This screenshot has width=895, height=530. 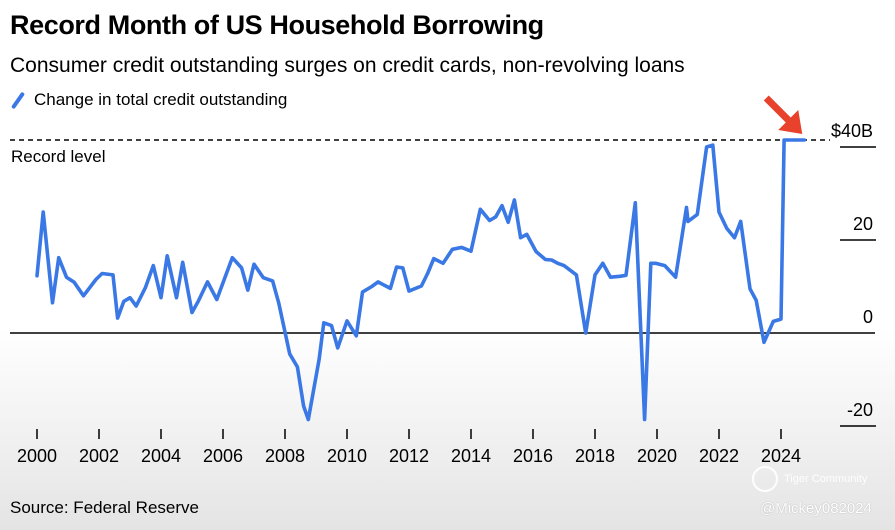 I want to click on chart-legend: Change in total credit outstanding, so click(x=148, y=100).